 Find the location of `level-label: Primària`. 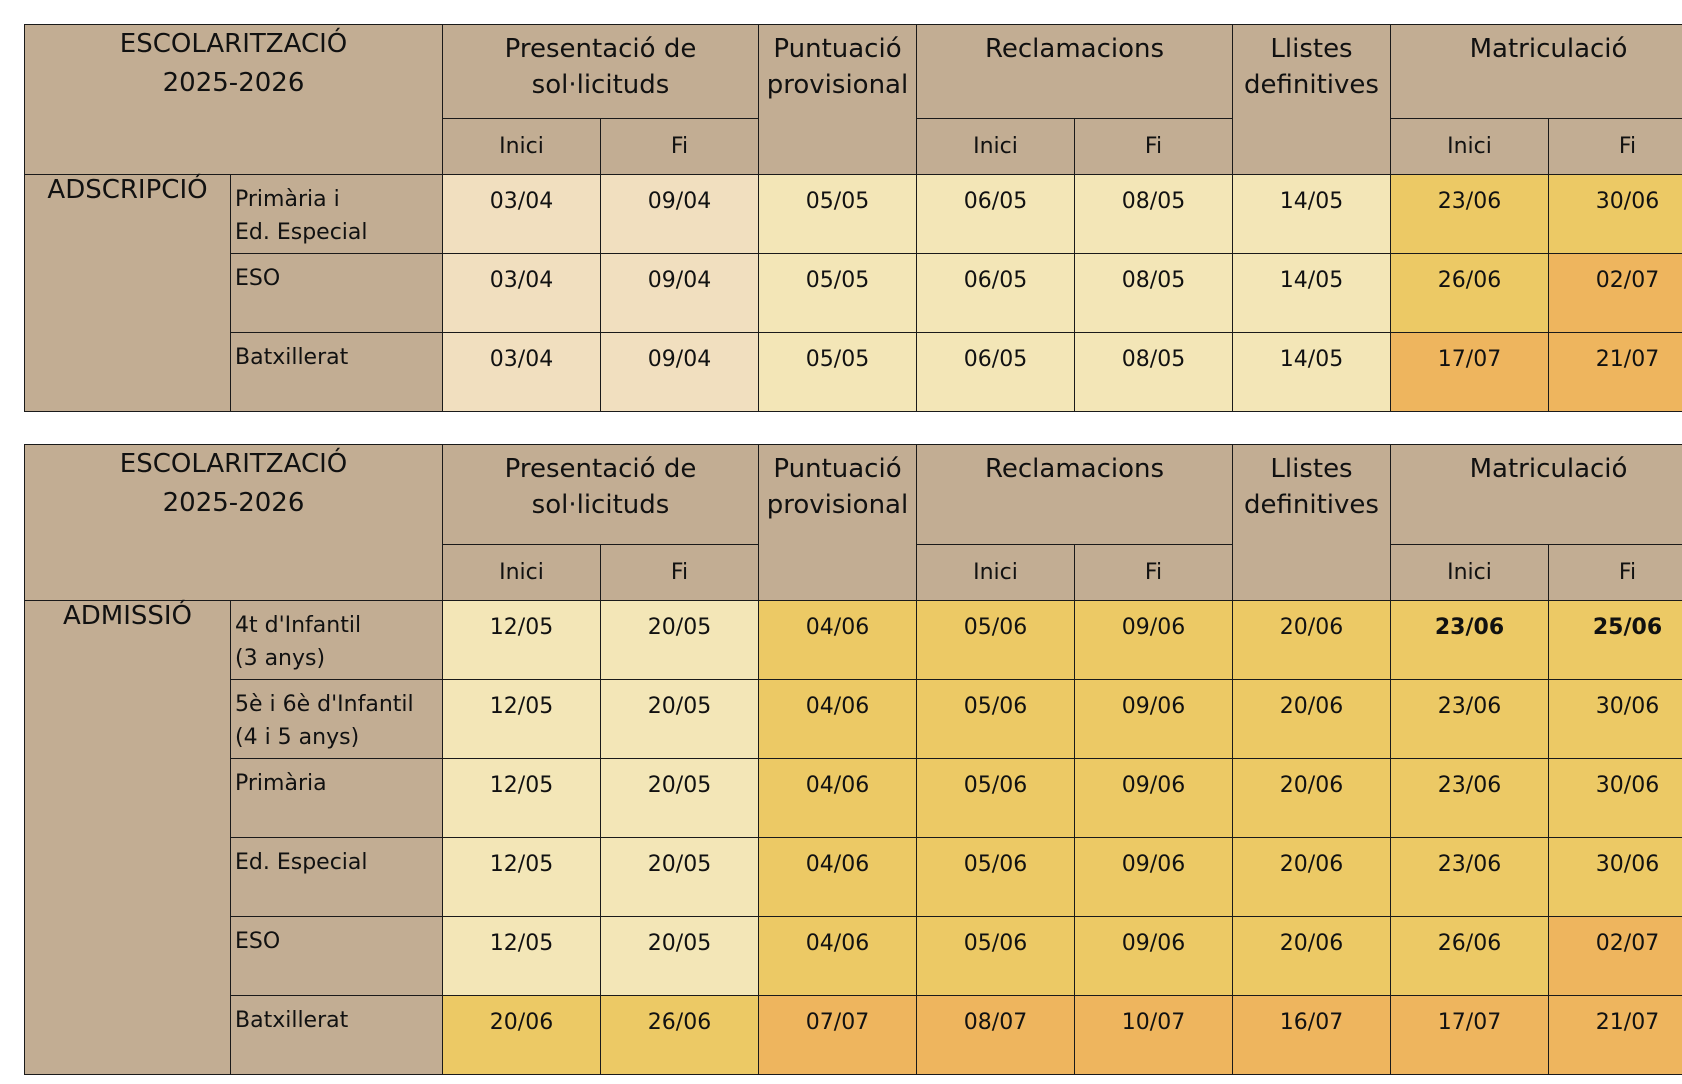

level-label: Primària is located at coordinates (336, 798).